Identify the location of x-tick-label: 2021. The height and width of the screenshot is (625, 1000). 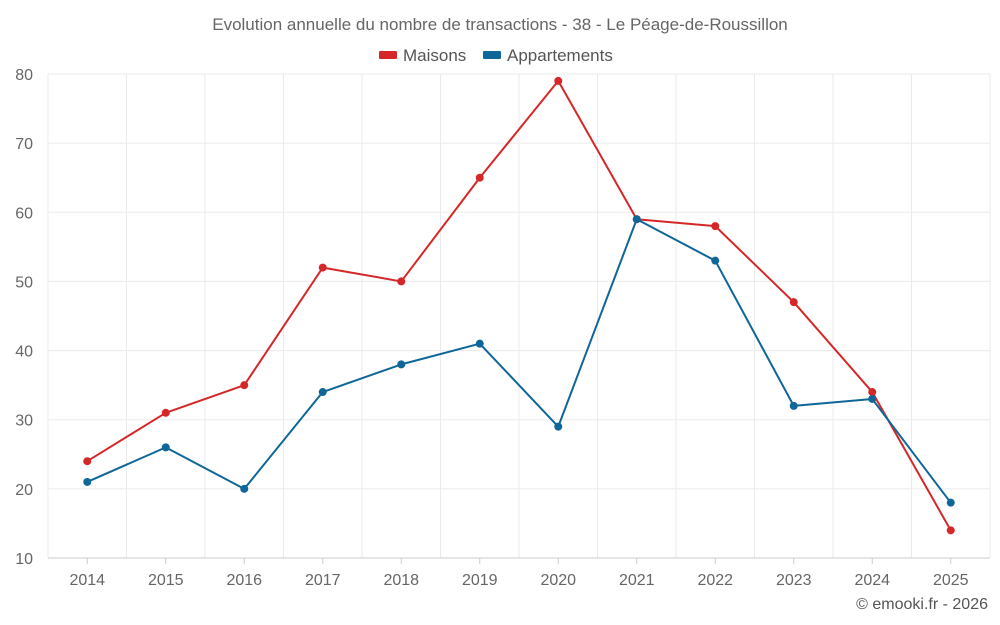
(637, 580).